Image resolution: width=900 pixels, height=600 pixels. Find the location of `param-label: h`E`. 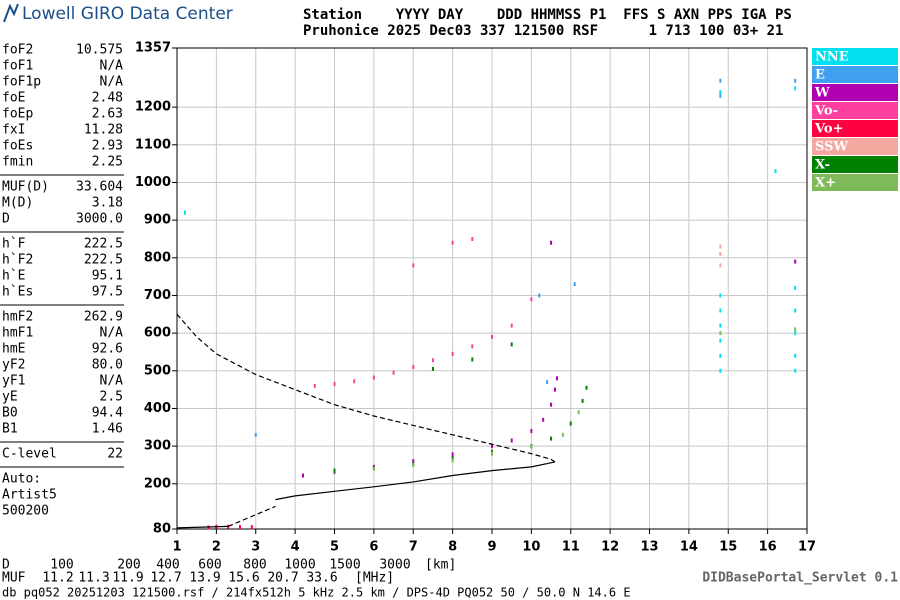

param-label: h`E is located at coordinates (13, 276).